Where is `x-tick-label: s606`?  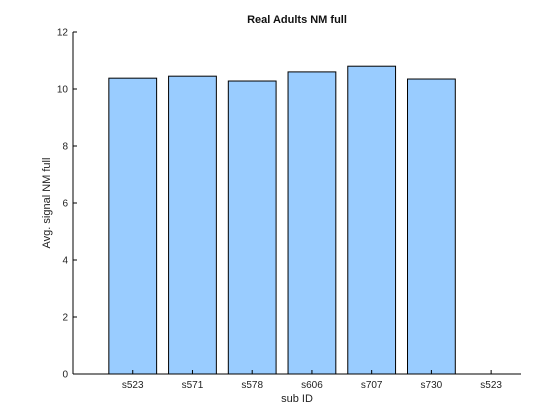 x-tick-label: s606 is located at coordinates (312, 385).